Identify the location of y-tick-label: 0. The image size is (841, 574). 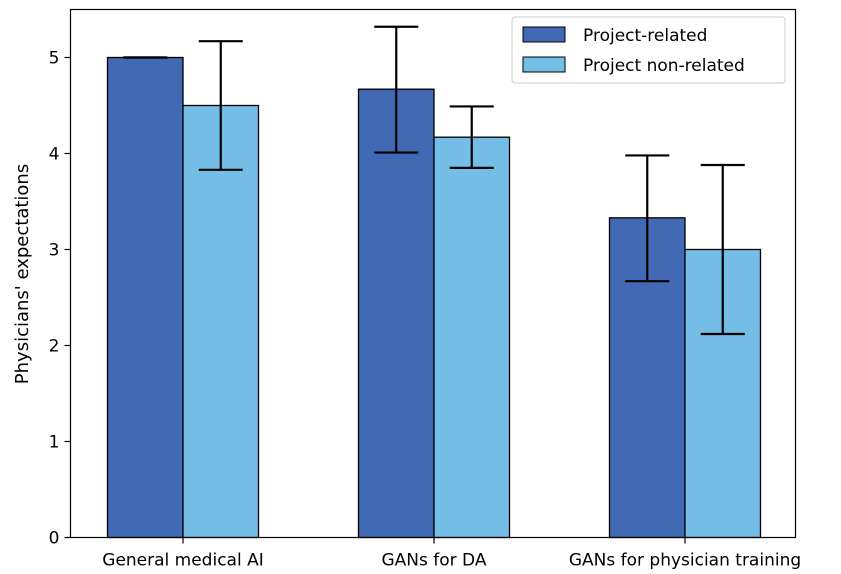
(54, 539).